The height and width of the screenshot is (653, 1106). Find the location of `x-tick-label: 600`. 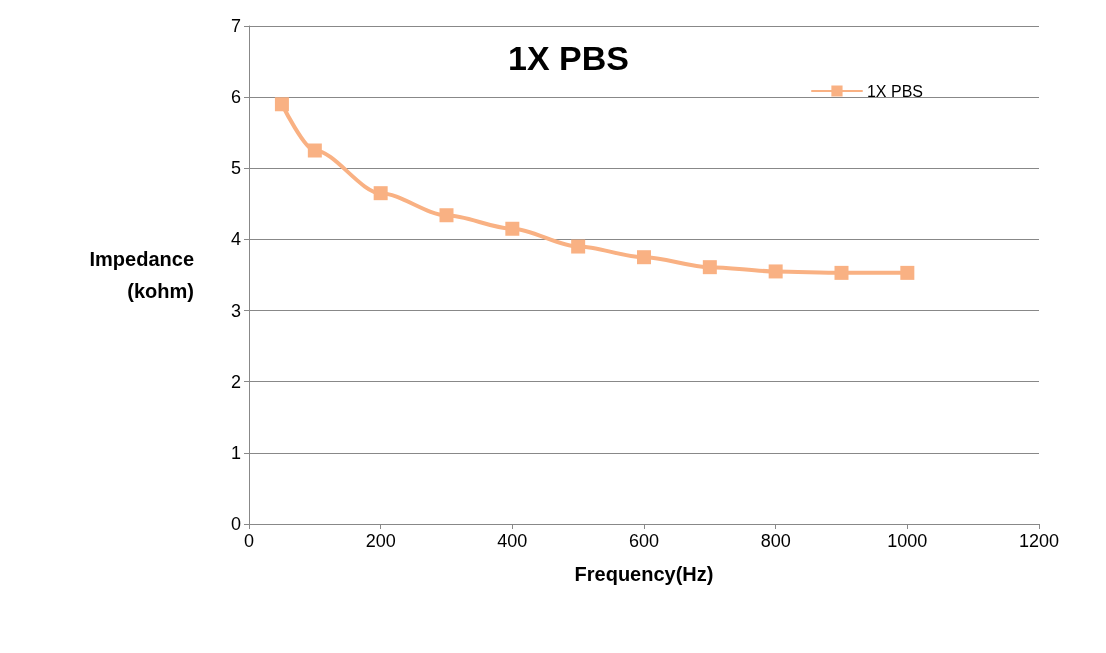

x-tick-label: 600 is located at coordinates (644, 541).